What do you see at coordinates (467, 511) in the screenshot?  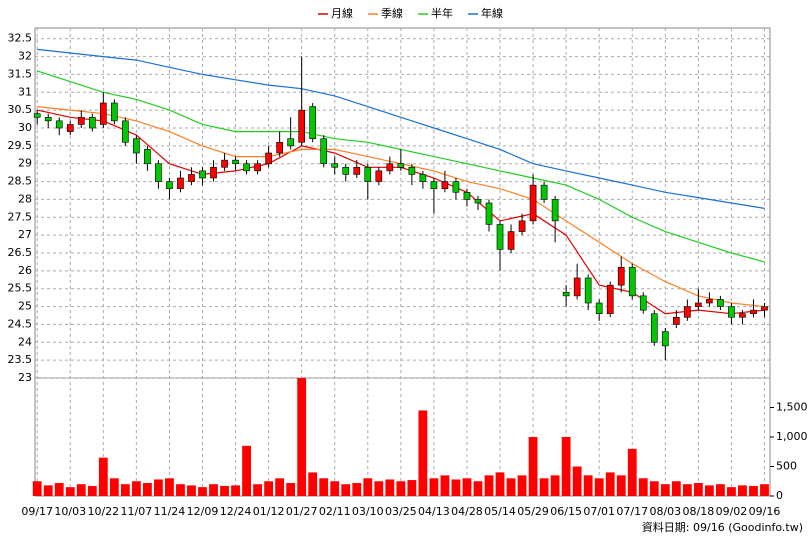 I see `x-tick-label: 04/28` at bounding box center [467, 511].